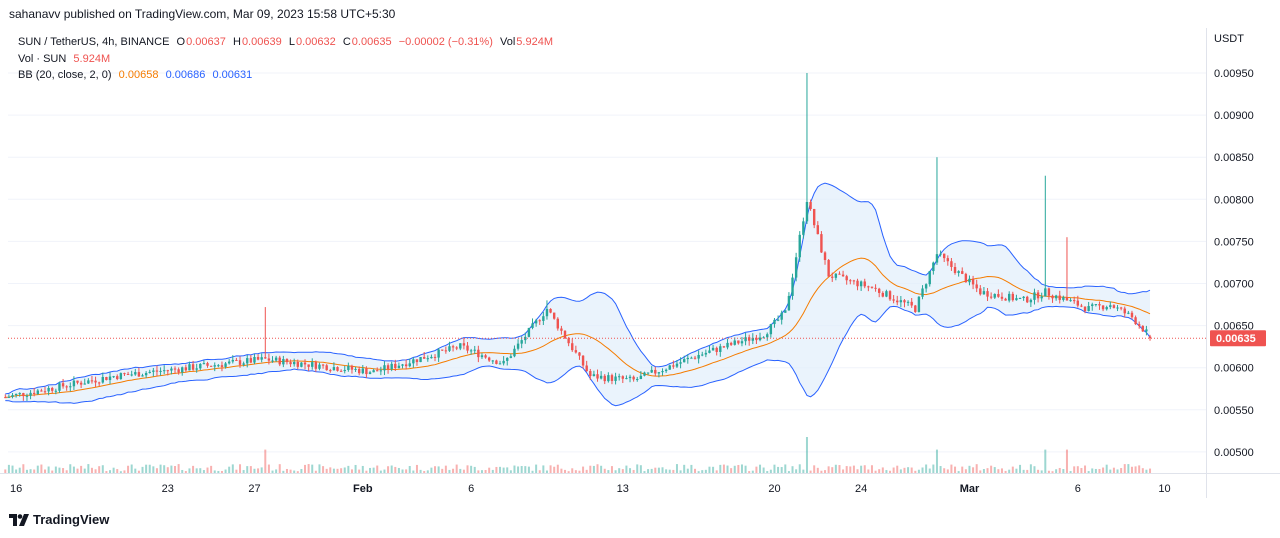 The height and width of the screenshot is (538, 1280). Describe the element at coordinates (1238, 338) in the screenshot. I see `last-price-badge` at that location.